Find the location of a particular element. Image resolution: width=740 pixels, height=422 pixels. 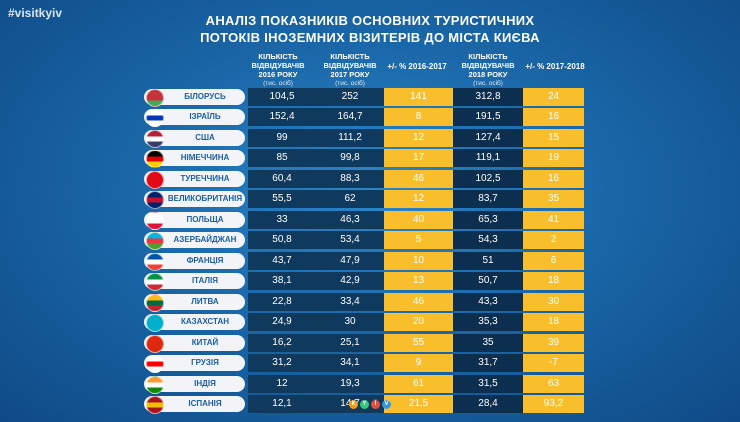

logo-letter: К is located at coordinates (353, 404).